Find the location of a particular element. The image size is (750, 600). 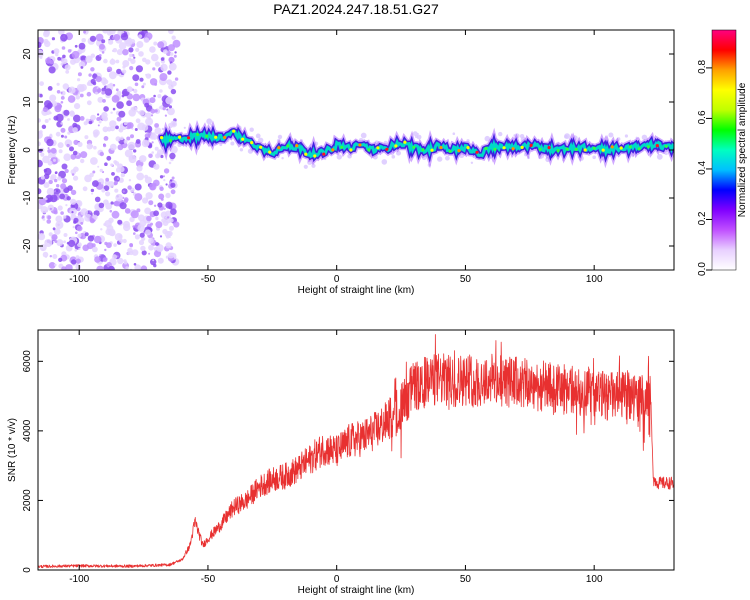

colorbar-ticks: 0.0 0.2 0.4 0.6 0.8 is located at coordinates (704, 168).